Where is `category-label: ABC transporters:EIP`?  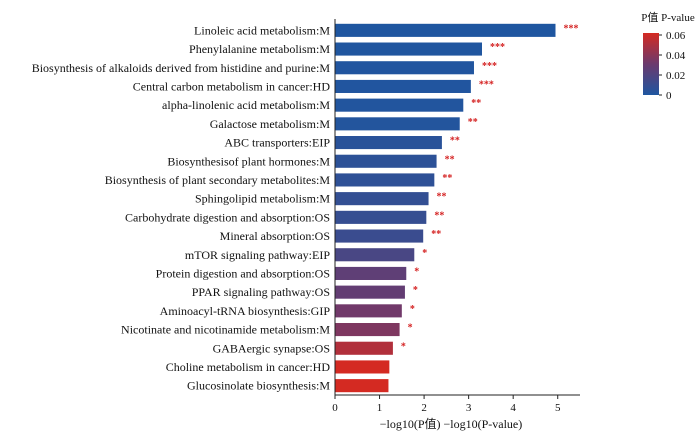
category-label: ABC transporters:EIP is located at coordinates (277, 143).